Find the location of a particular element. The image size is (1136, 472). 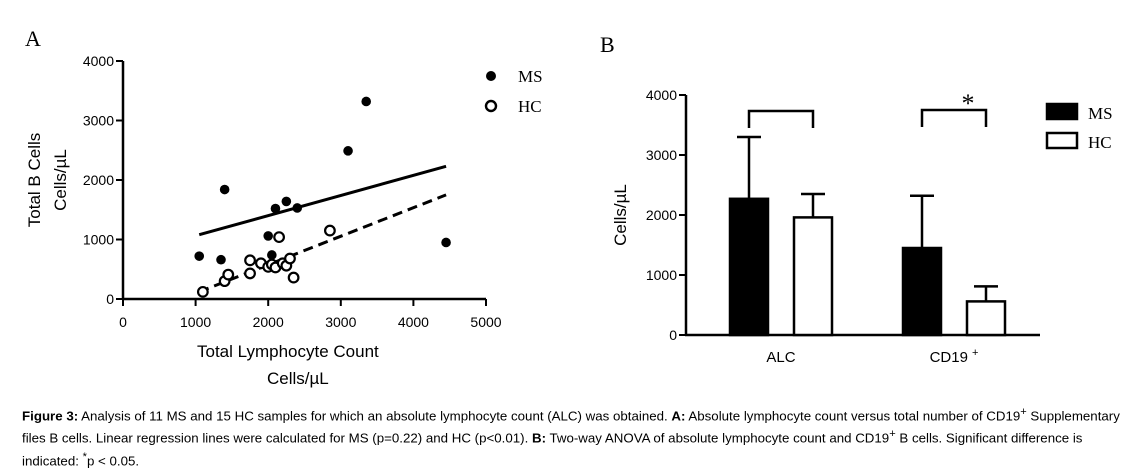

caption-sup3: * is located at coordinates (84, 456).